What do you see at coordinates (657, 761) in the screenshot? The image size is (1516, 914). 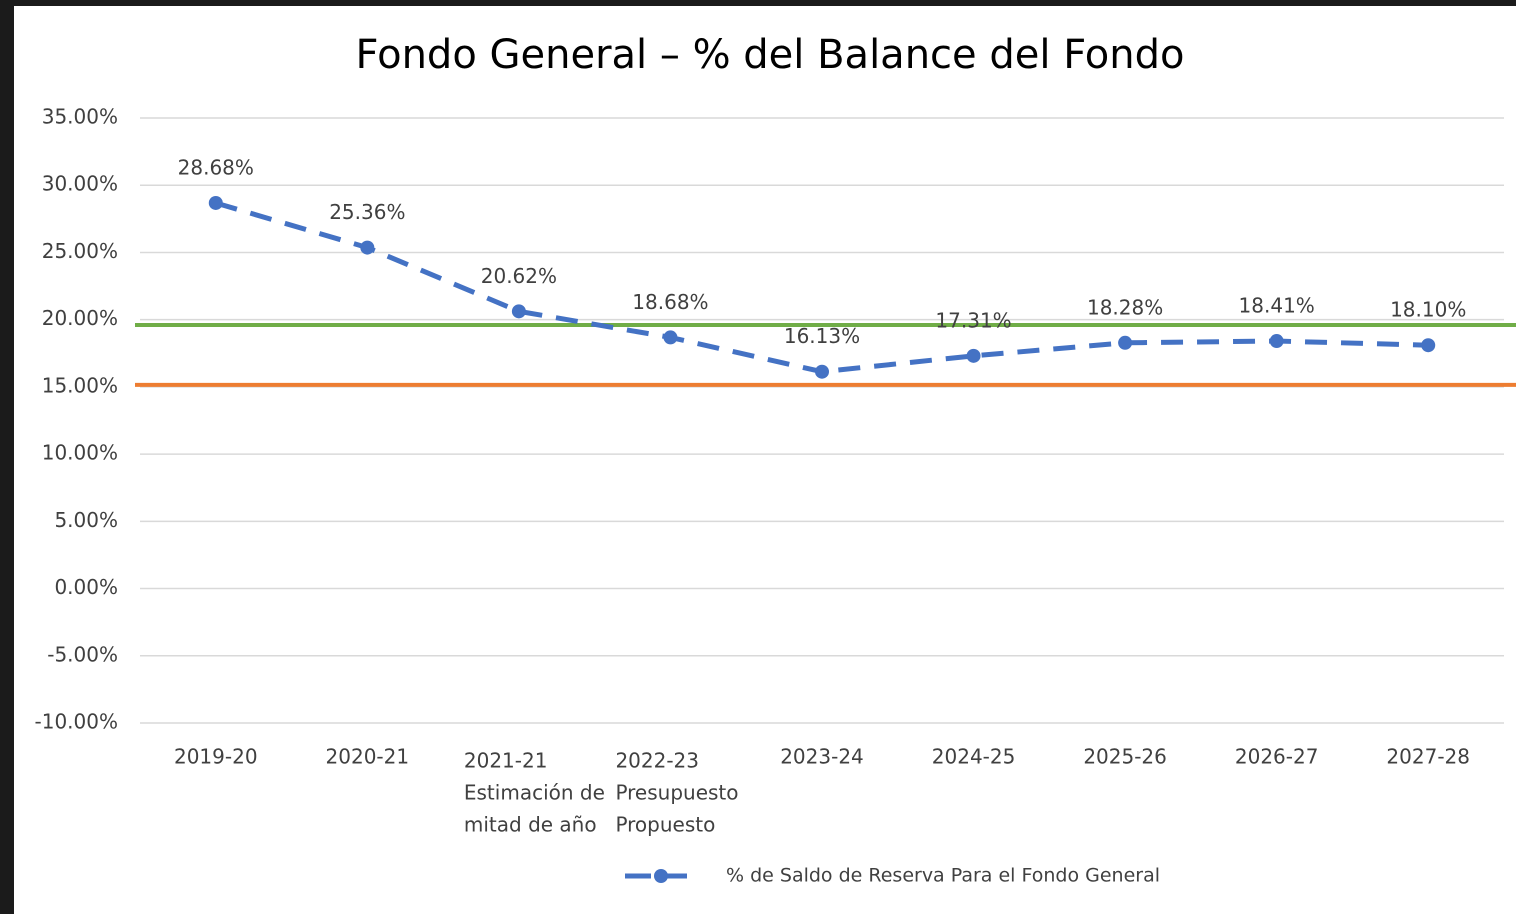 I see `x-tick-label: 2022-23` at bounding box center [657, 761].